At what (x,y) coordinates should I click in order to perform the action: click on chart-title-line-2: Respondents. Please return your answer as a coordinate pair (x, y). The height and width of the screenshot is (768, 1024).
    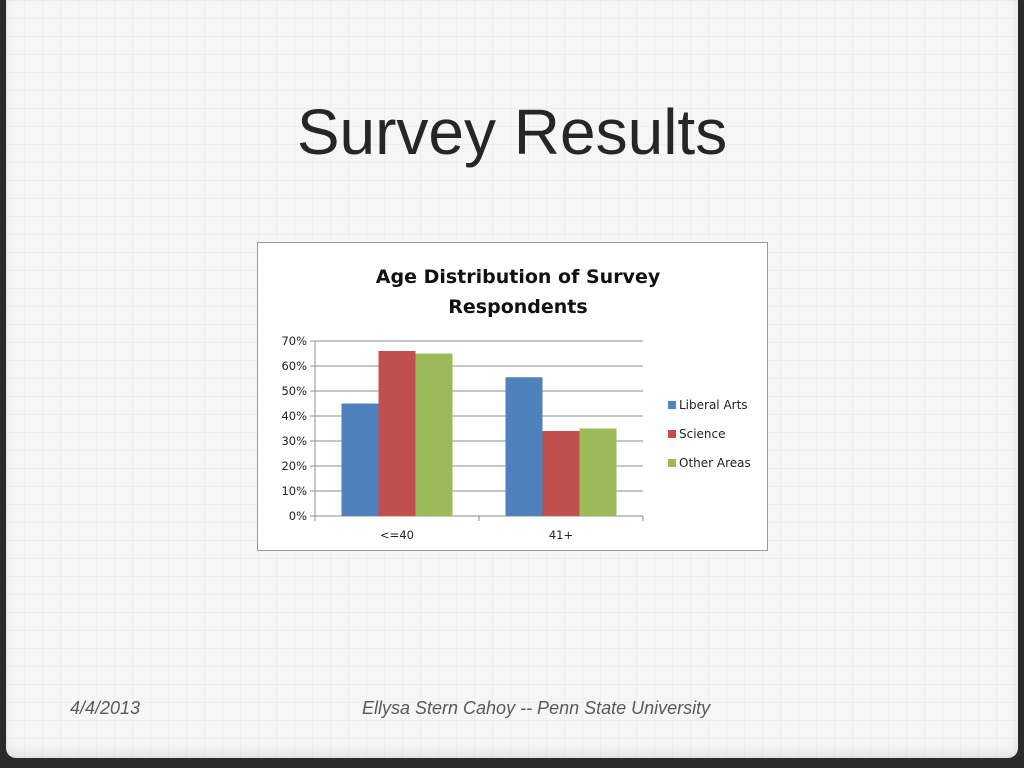
    Looking at the image, I should click on (517, 307).